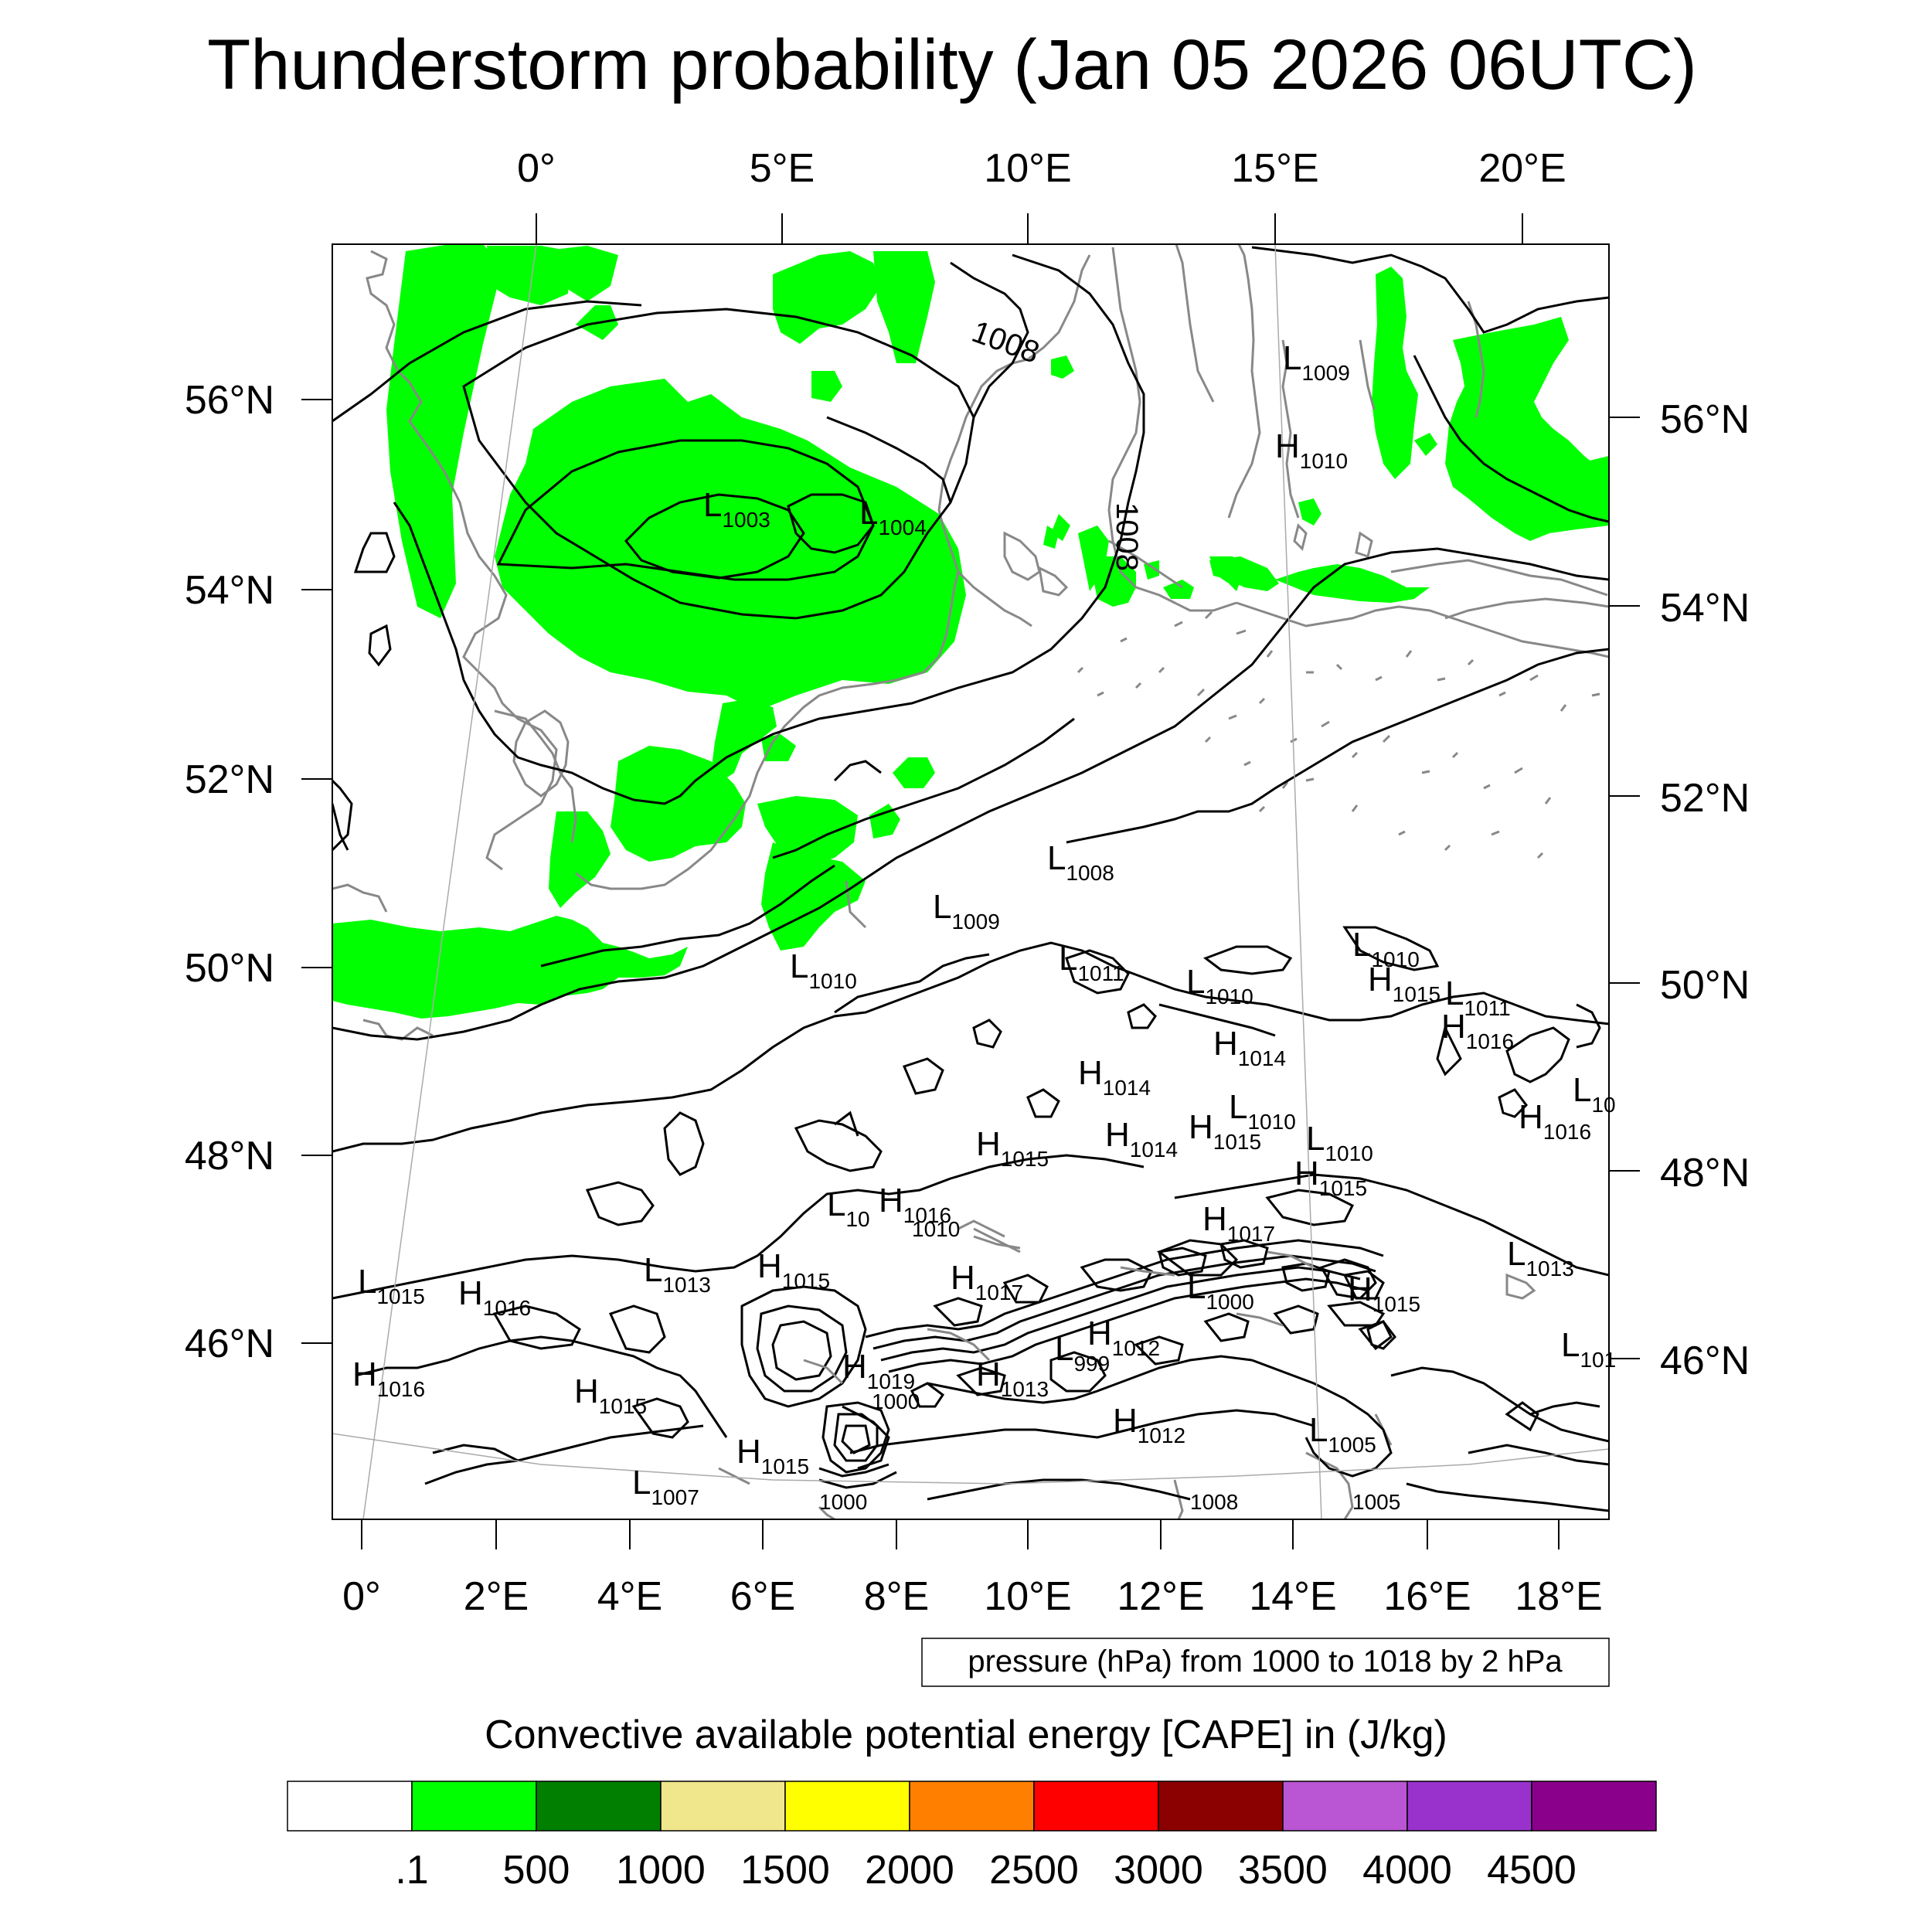 The image size is (1932, 1932). I want to click on colorbar-tick-label: 3500, so click(1283, 1870).